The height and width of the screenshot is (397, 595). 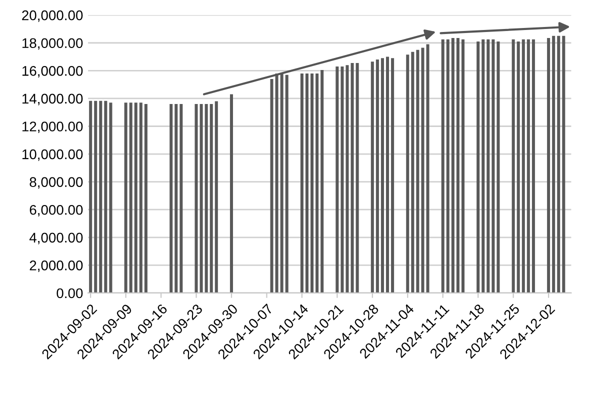 I want to click on y-tick-label: 0.00, so click(x=69, y=293).